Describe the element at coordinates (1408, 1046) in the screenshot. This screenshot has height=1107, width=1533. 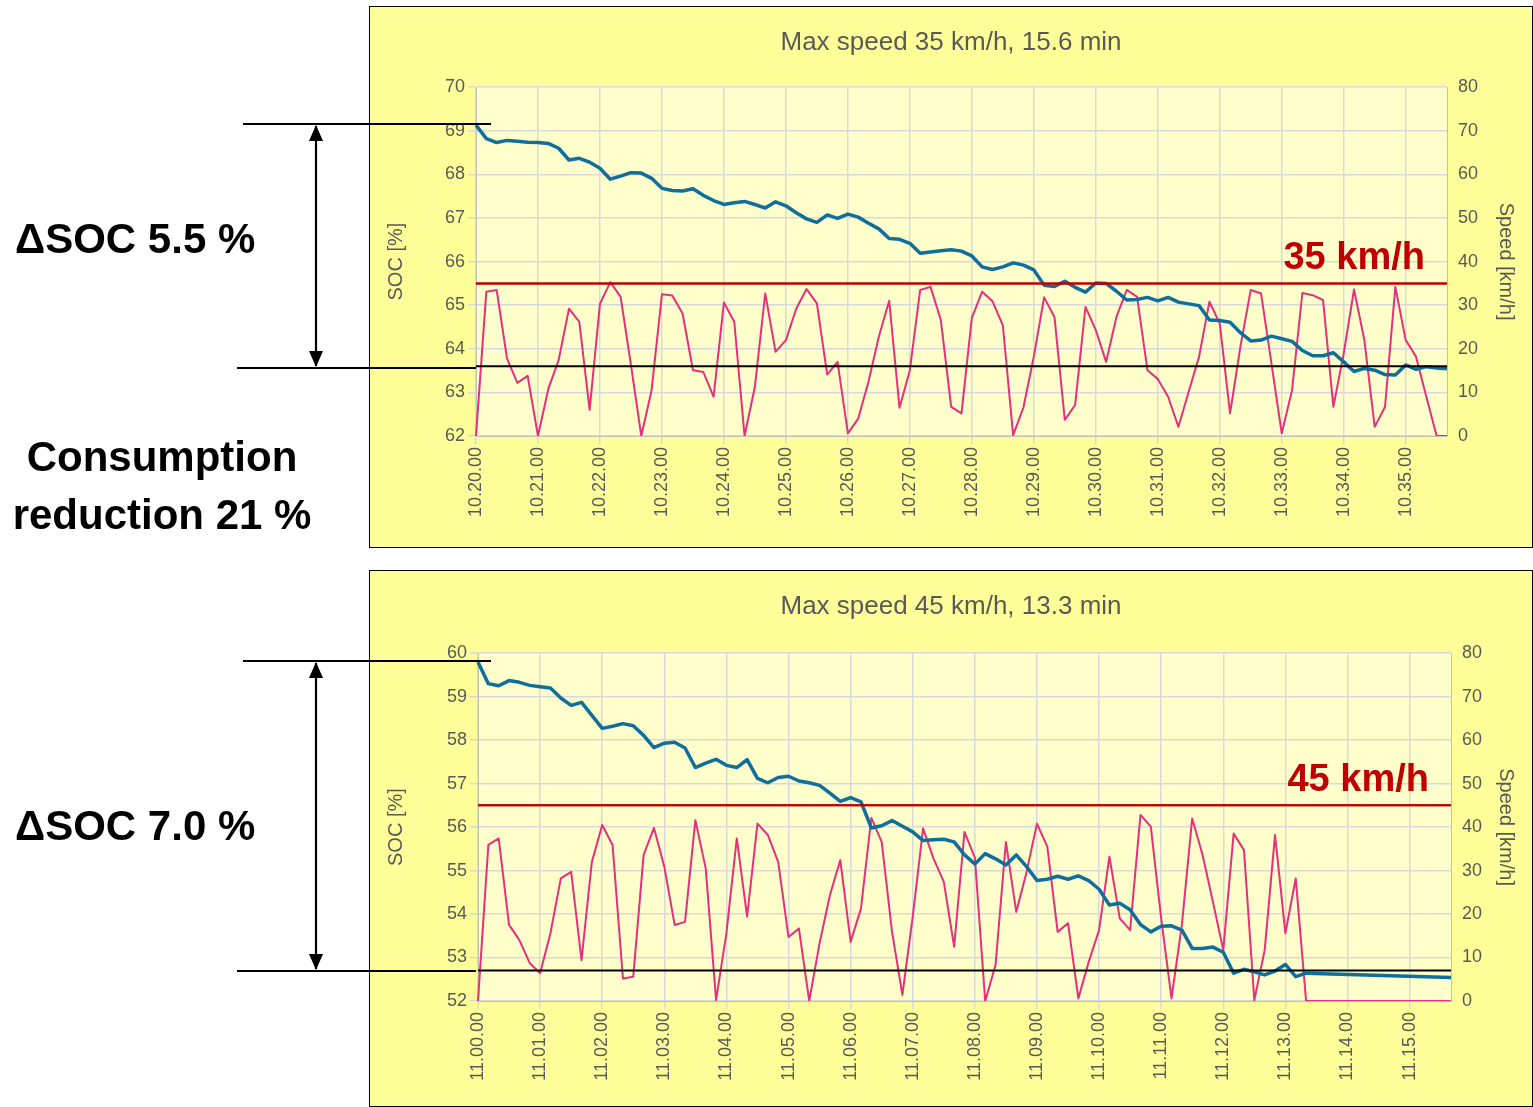
I see `x-tick-label: 11.15.00` at that location.